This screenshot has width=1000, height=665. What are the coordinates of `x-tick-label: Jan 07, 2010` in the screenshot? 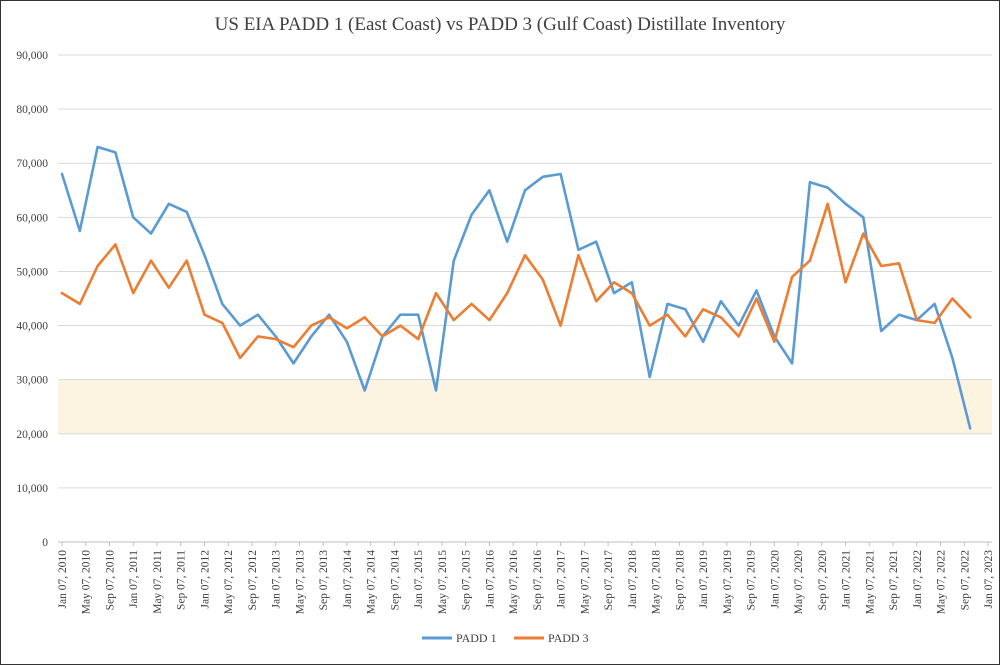 It's located at (63, 579).